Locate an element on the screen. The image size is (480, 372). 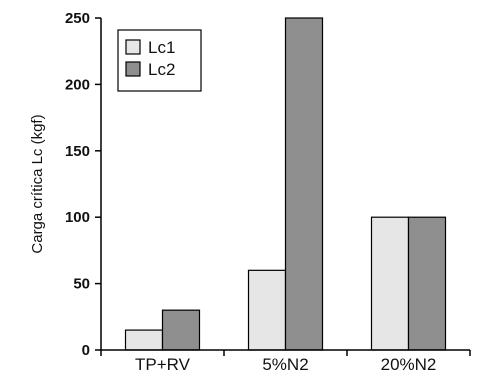
x-category-label: 20%N2 is located at coordinates (409, 363).